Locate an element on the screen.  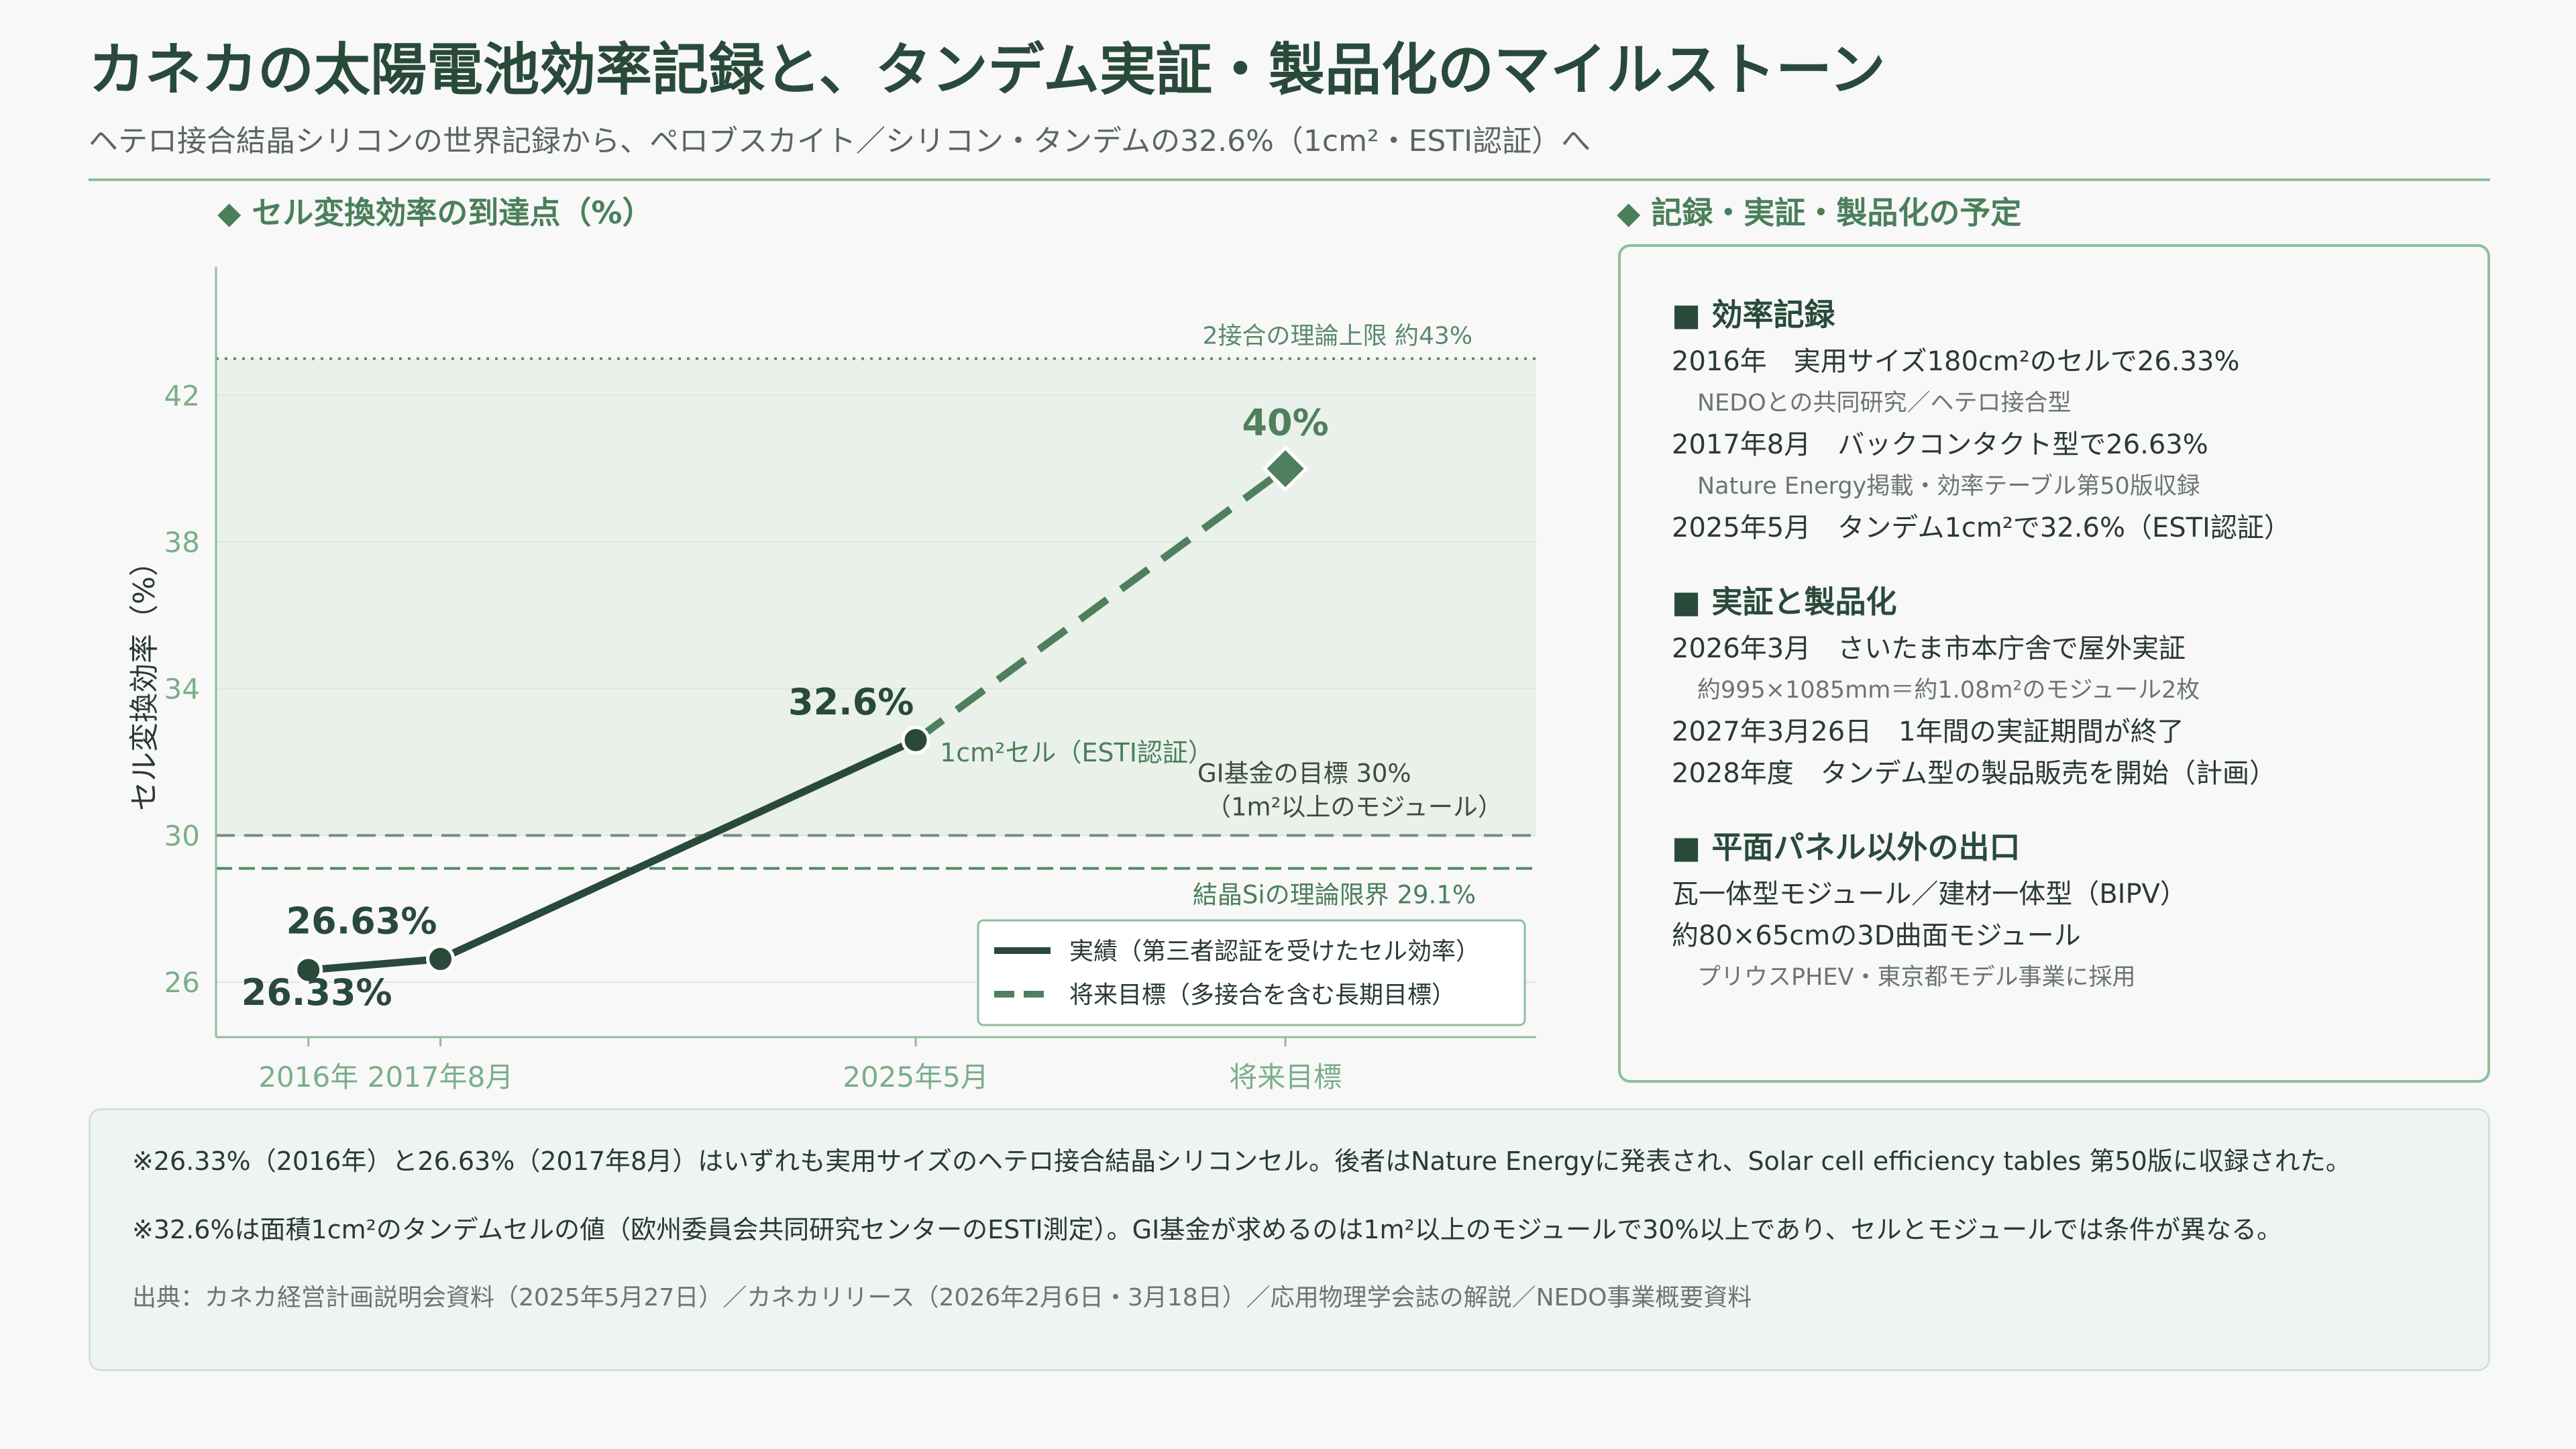
milestone-item: 2017年8月 バックコンタクト型で26.63% is located at coordinates (1940, 444).